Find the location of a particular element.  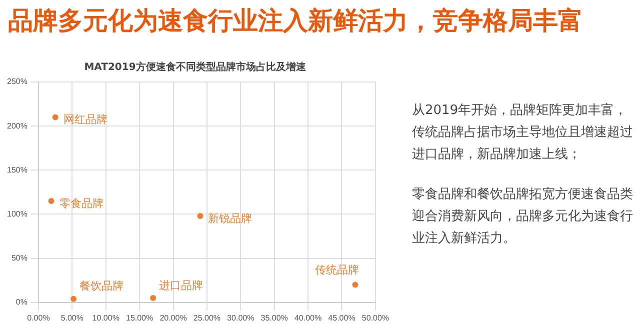

y-tick-label: 150% is located at coordinates (17, 169).